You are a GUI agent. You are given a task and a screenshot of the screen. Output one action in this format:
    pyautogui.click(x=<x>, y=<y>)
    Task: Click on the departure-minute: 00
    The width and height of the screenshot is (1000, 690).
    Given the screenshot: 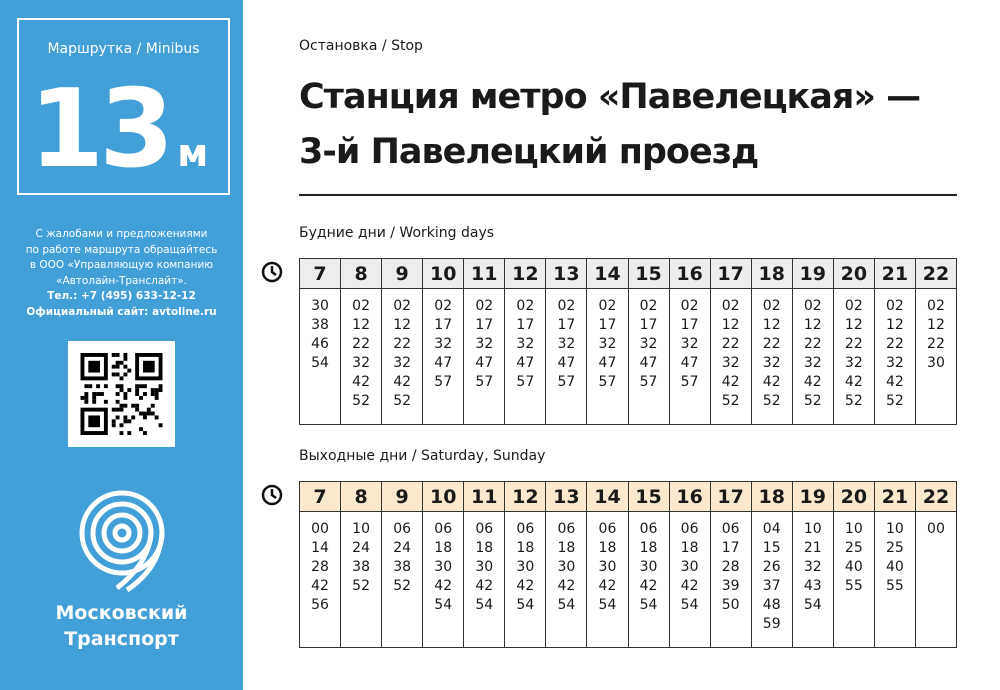 What is the action you would take?
    pyautogui.click(x=320, y=529)
    